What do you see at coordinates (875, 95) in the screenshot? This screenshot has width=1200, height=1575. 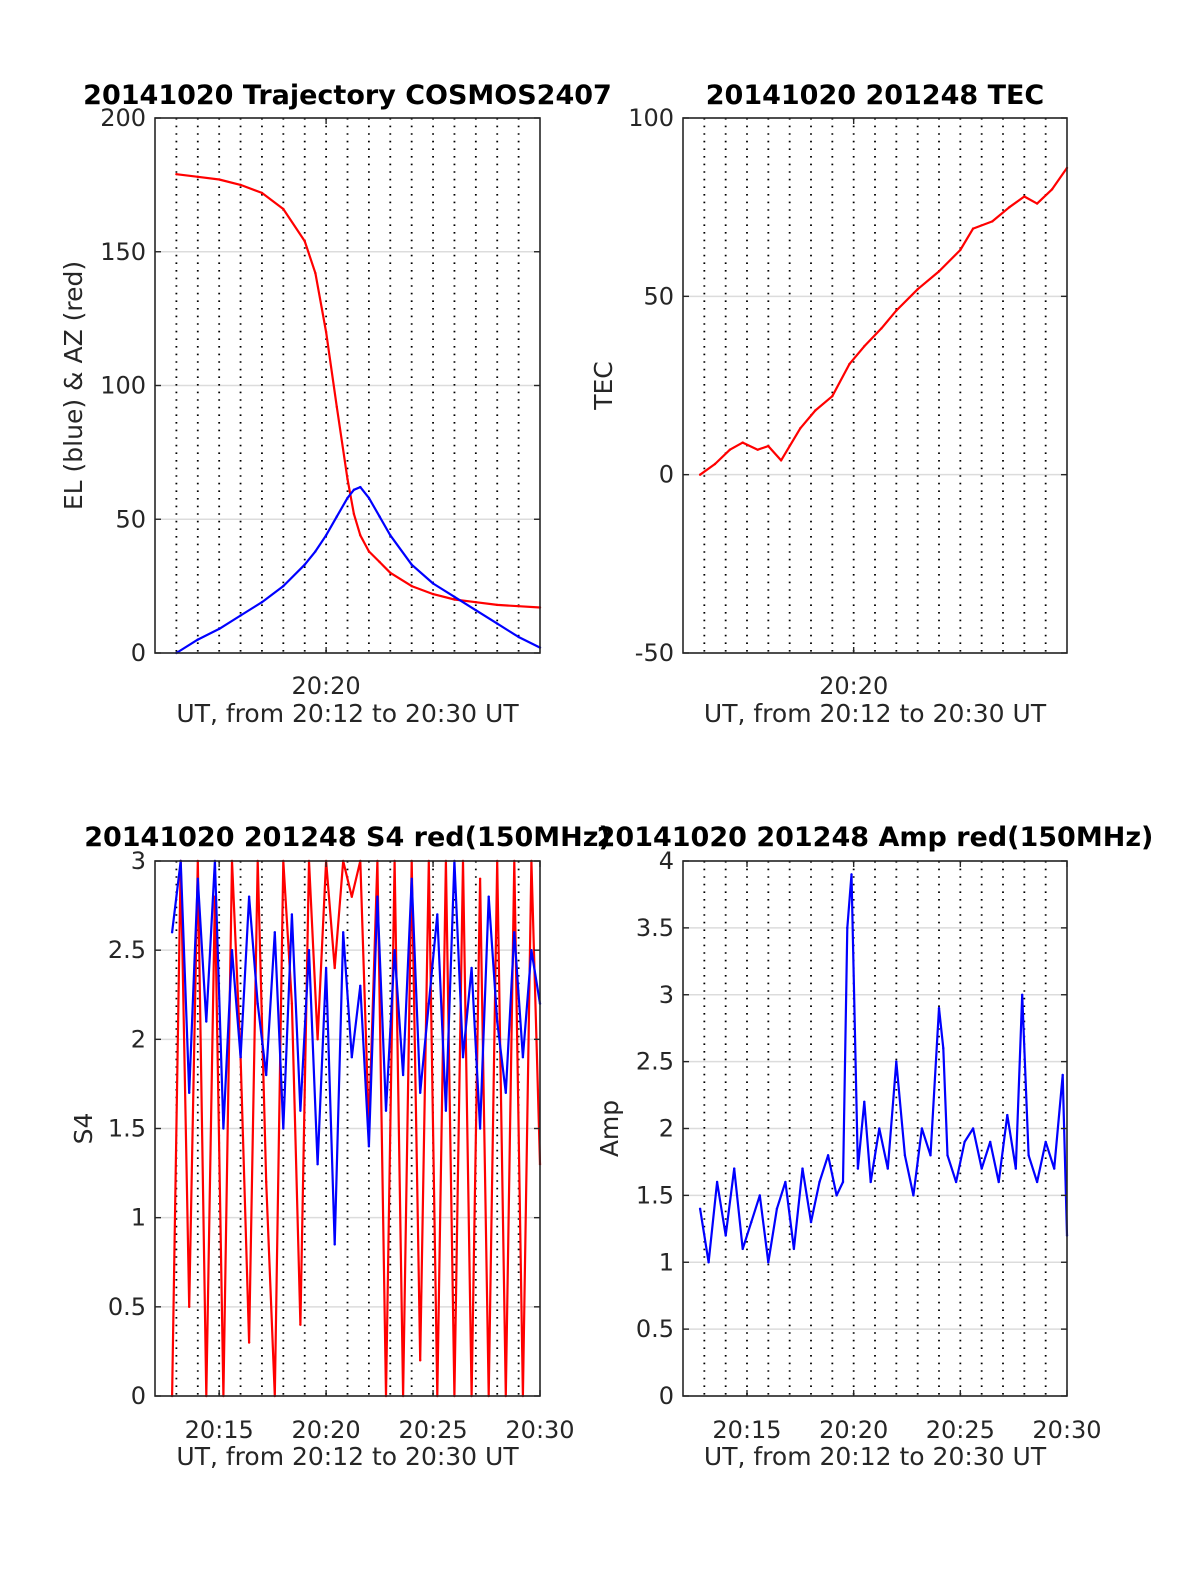 I see `chart-title: 20141020 201248 TEC` at bounding box center [875, 95].